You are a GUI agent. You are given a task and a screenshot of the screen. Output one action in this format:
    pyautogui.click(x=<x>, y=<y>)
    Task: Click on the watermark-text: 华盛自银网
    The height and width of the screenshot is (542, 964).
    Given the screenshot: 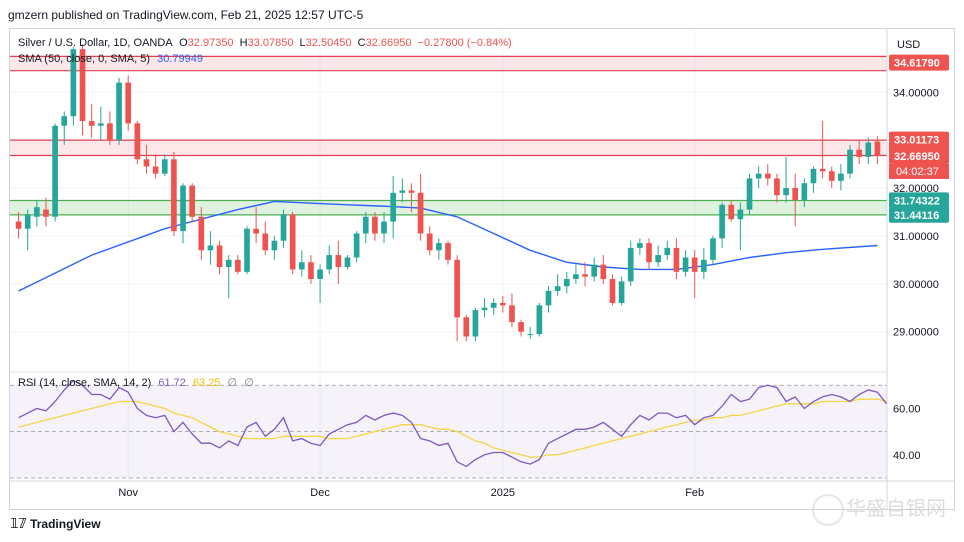 What is the action you would take?
    pyautogui.click(x=896, y=509)
    